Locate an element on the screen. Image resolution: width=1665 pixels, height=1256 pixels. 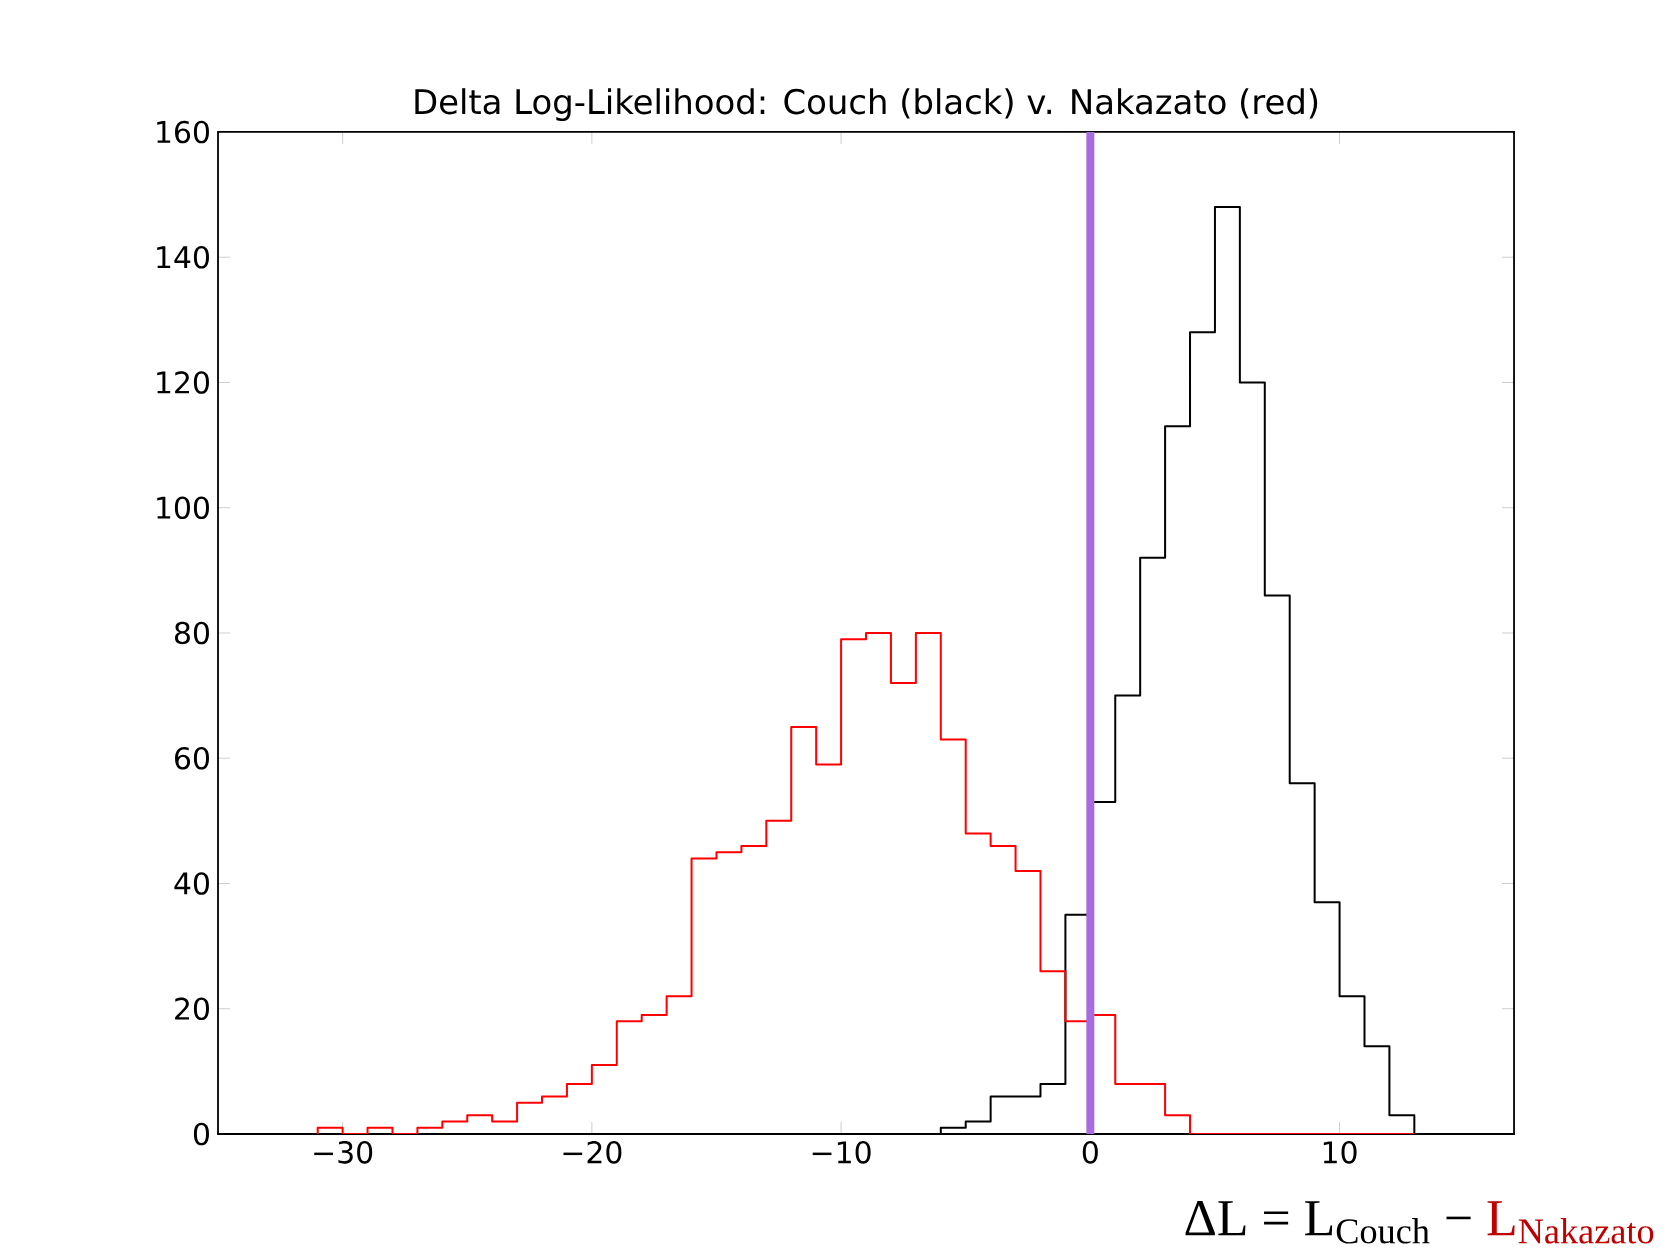
y-tick-label: 80 is located at coordinates (191, 633).